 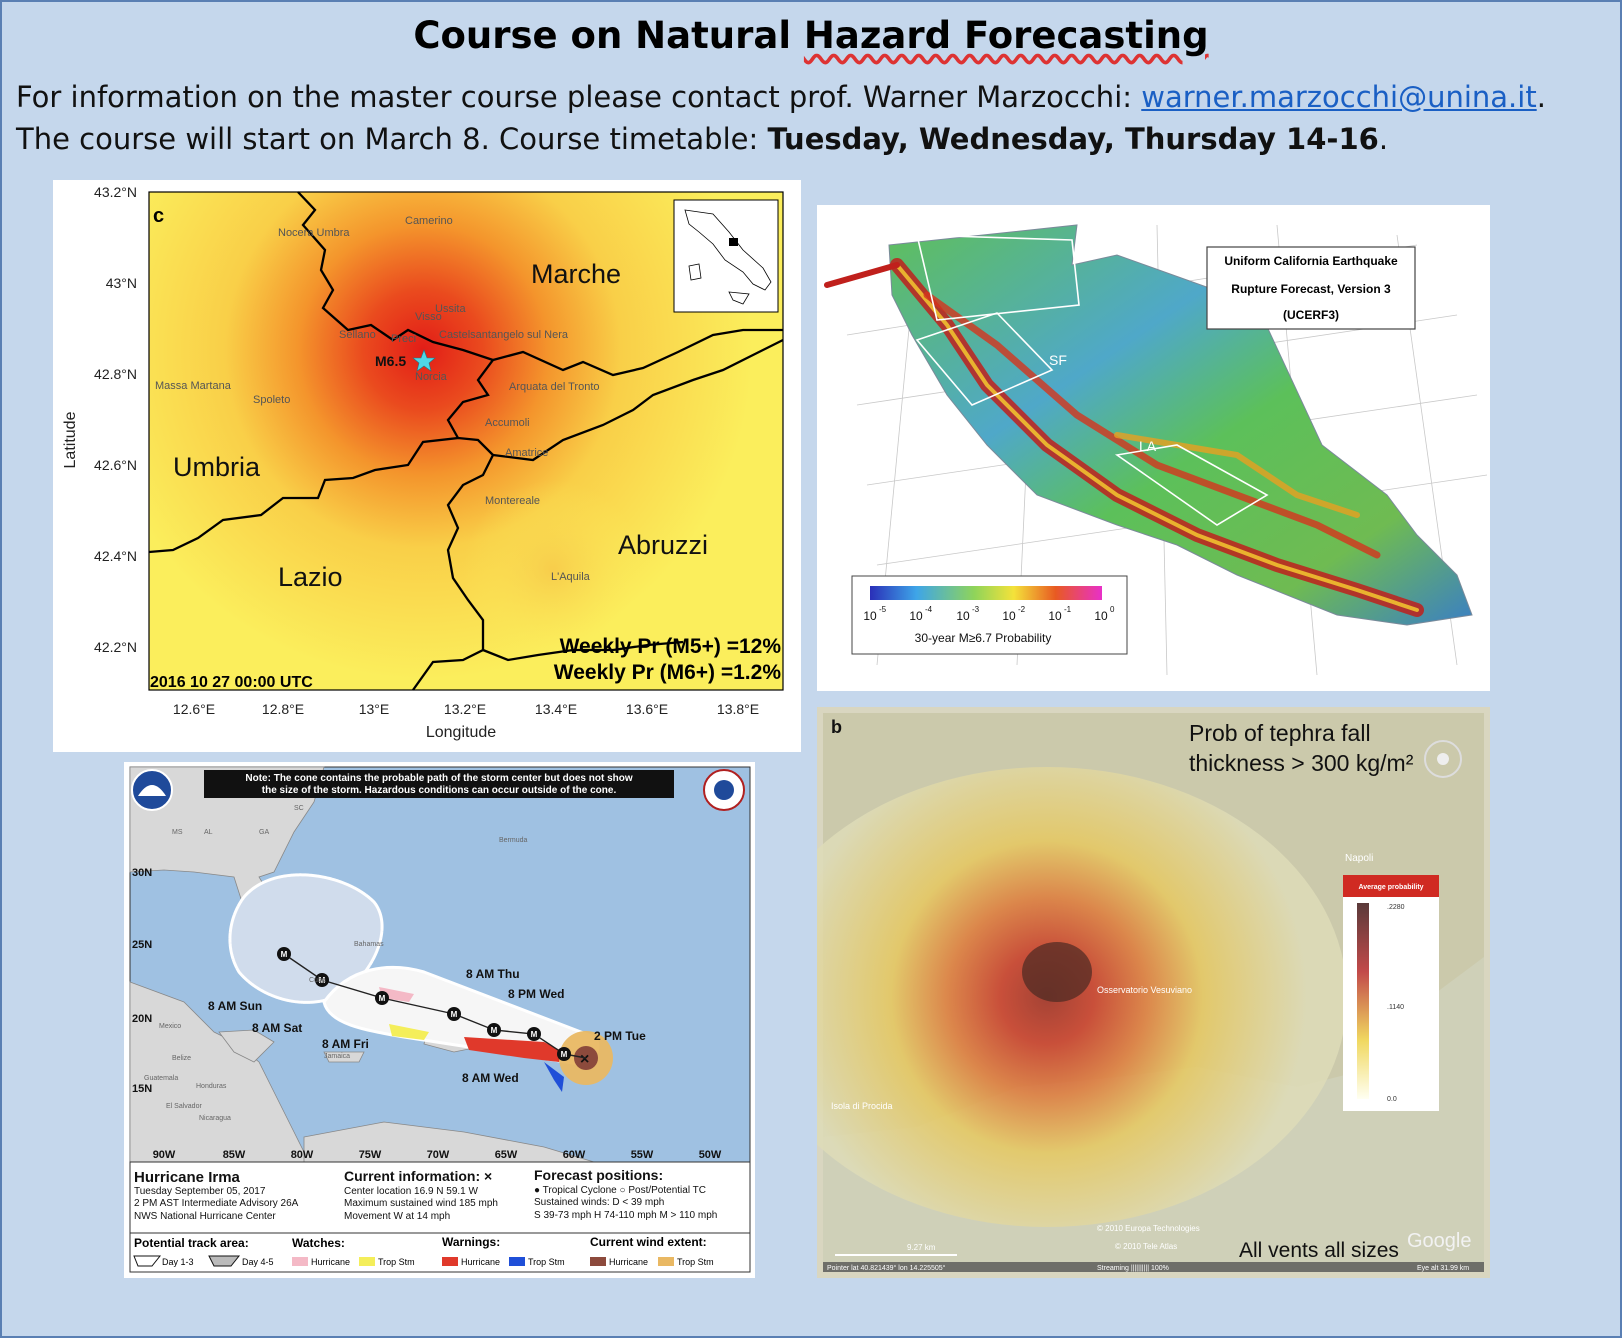 I want to click on lon-labels: 90W 85W 80W 75W 70W 65W 60W 55W 50W, so click(x=437, y=1155).